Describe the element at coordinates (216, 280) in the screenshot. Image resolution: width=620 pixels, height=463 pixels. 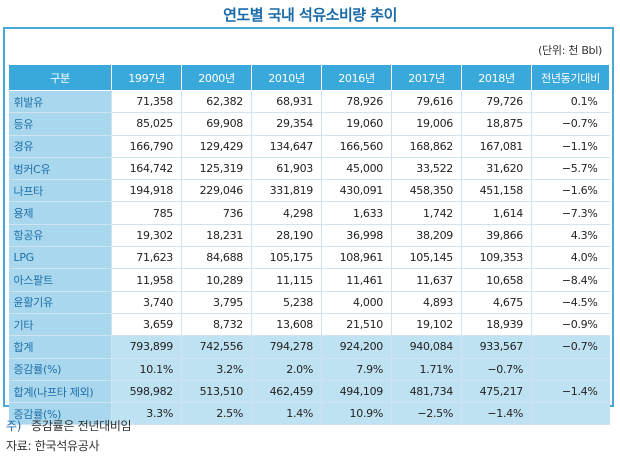
I see `value-cell: 10,289` at that location.